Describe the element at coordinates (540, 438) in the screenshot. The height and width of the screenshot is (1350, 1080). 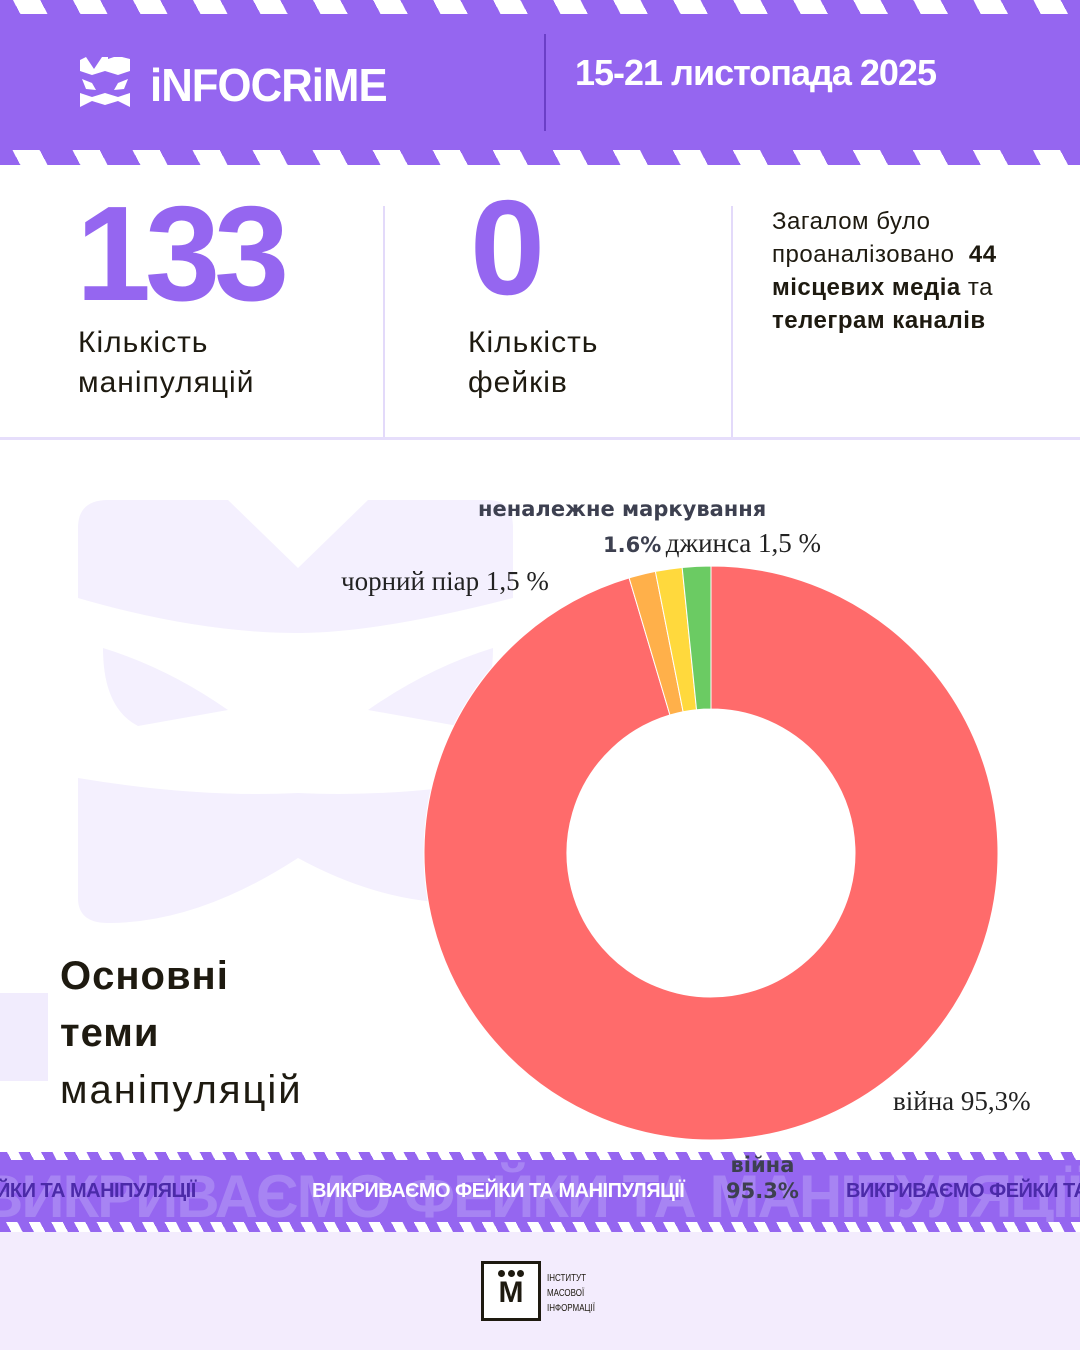
I see `stats-divider` at that location.